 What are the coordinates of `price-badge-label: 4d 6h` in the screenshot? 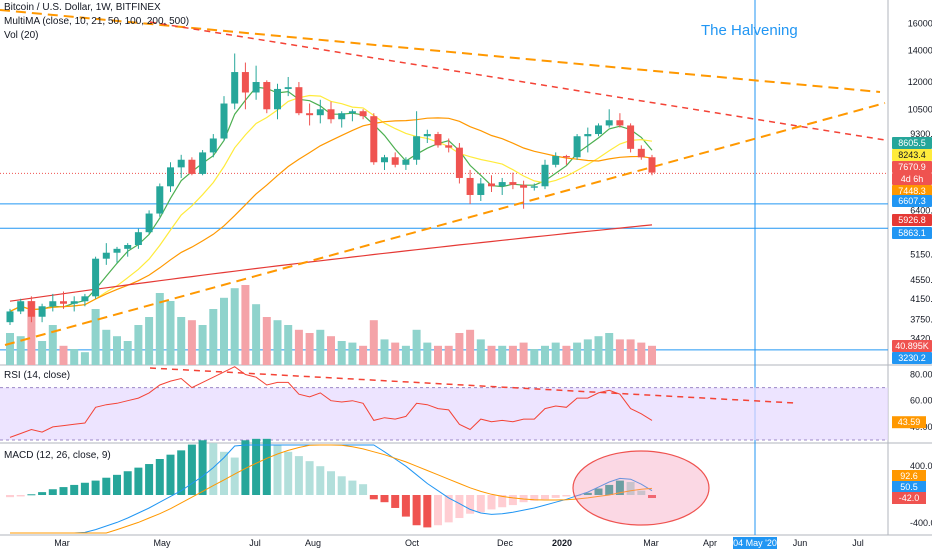 It's located at (912, 179).